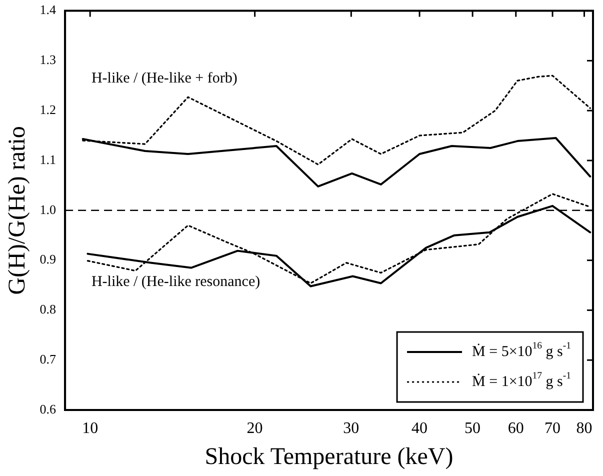 The height and width of the screenshot is (476, 603). Describe the element at coordinates (351, 428) in the screenshot. I see `x-tick-label: 30` at that location.